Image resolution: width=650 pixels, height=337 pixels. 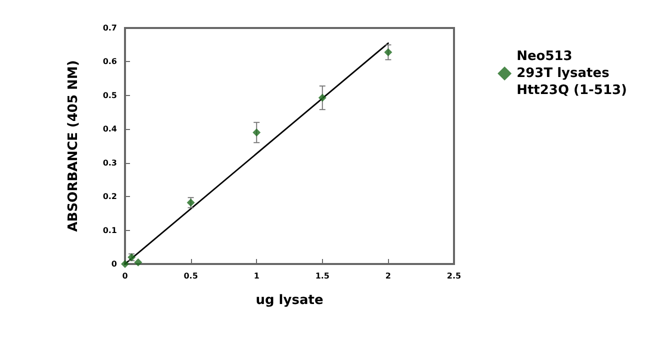 What do you see at coordinates (125, 276) in the screenshot?
I see `x-tick-label: 0` at bounding box center [125, 276].